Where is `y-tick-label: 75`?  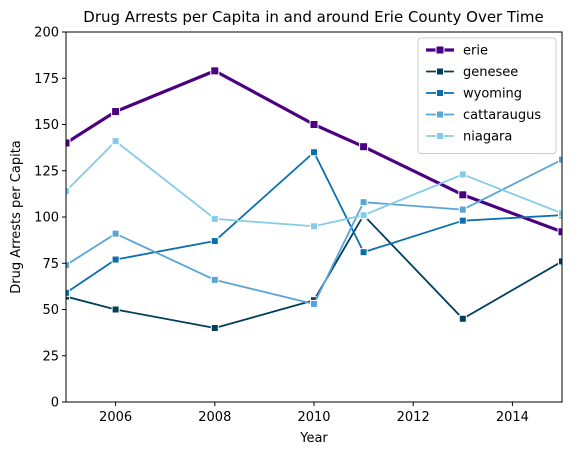 y-tick-label: 75 is located at coordinates (50, 264).